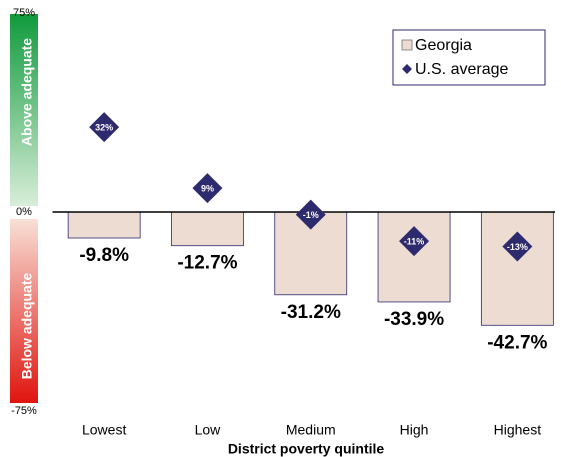  I want to click on marker-label: 32%, so click(104, 127).